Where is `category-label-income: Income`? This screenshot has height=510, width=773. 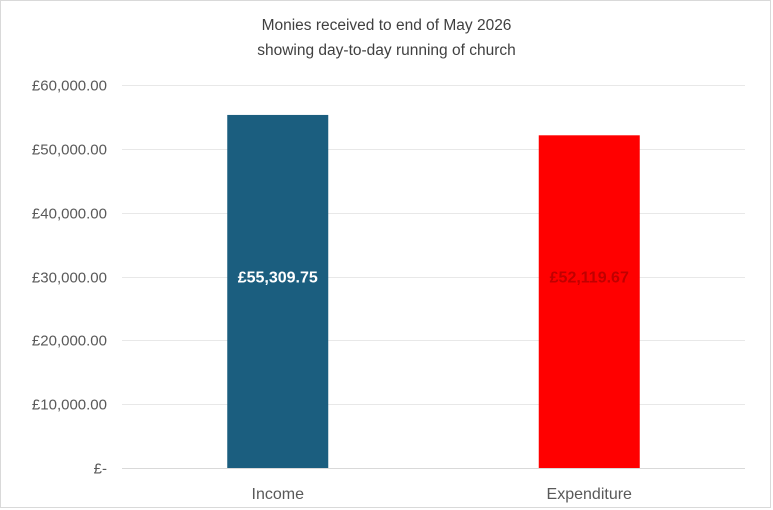
category-label-income: Income is located at coordinates (278, 494).